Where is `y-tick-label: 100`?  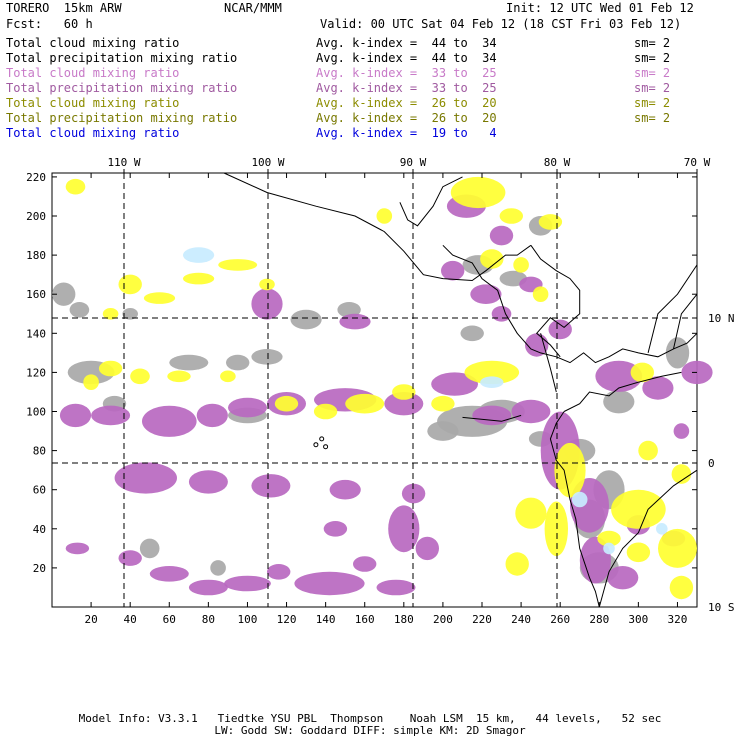
y-tick-label: 100 is located at coordinates (36, 412).